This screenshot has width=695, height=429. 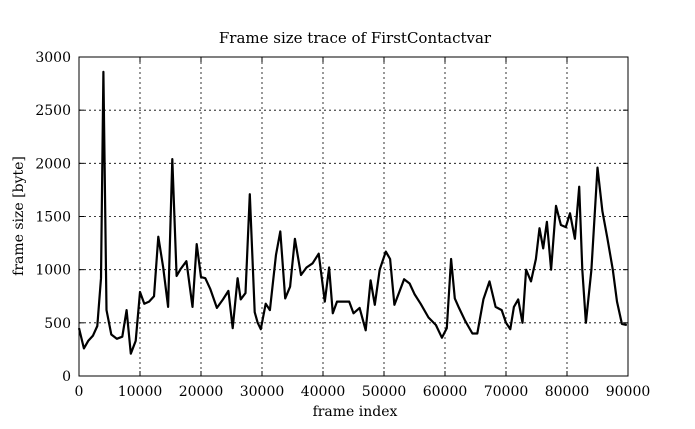 What do you see at coordinates (628, 392) in the screenshot?
I see `x-tick-label: 90000` at bounding box center [628, 392].